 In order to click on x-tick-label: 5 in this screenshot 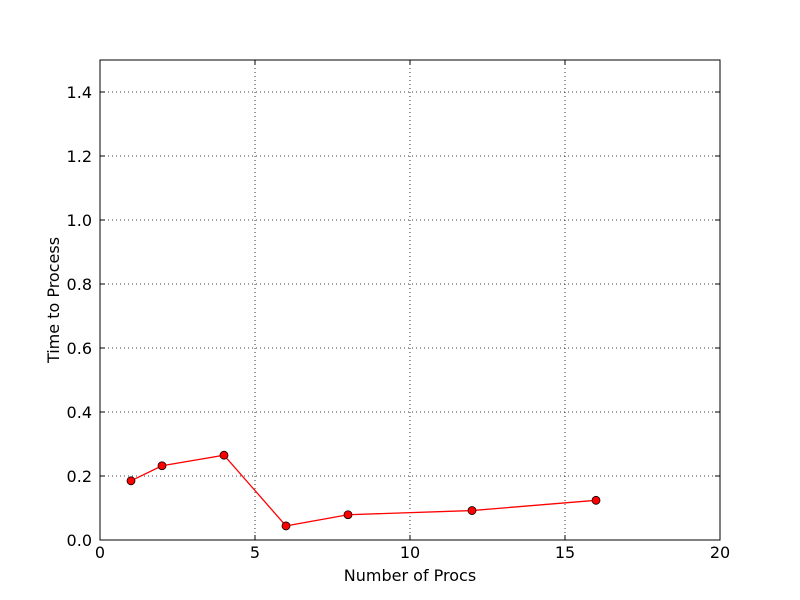, I will do `click(255, 552)`.